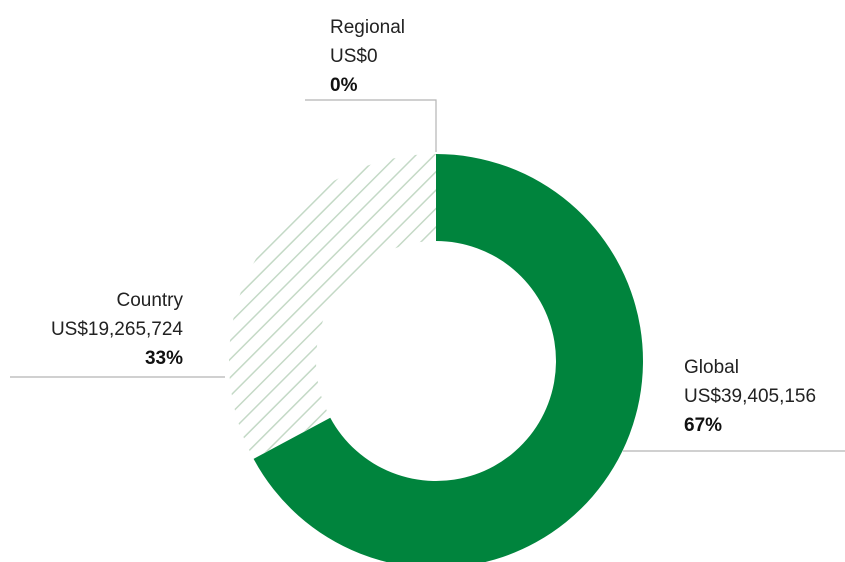 The width and height of the screenshot is (845, 562). Describe the element at coordinates (344, 85) in the screenshot. I see `percent-label: 0%` at that location.